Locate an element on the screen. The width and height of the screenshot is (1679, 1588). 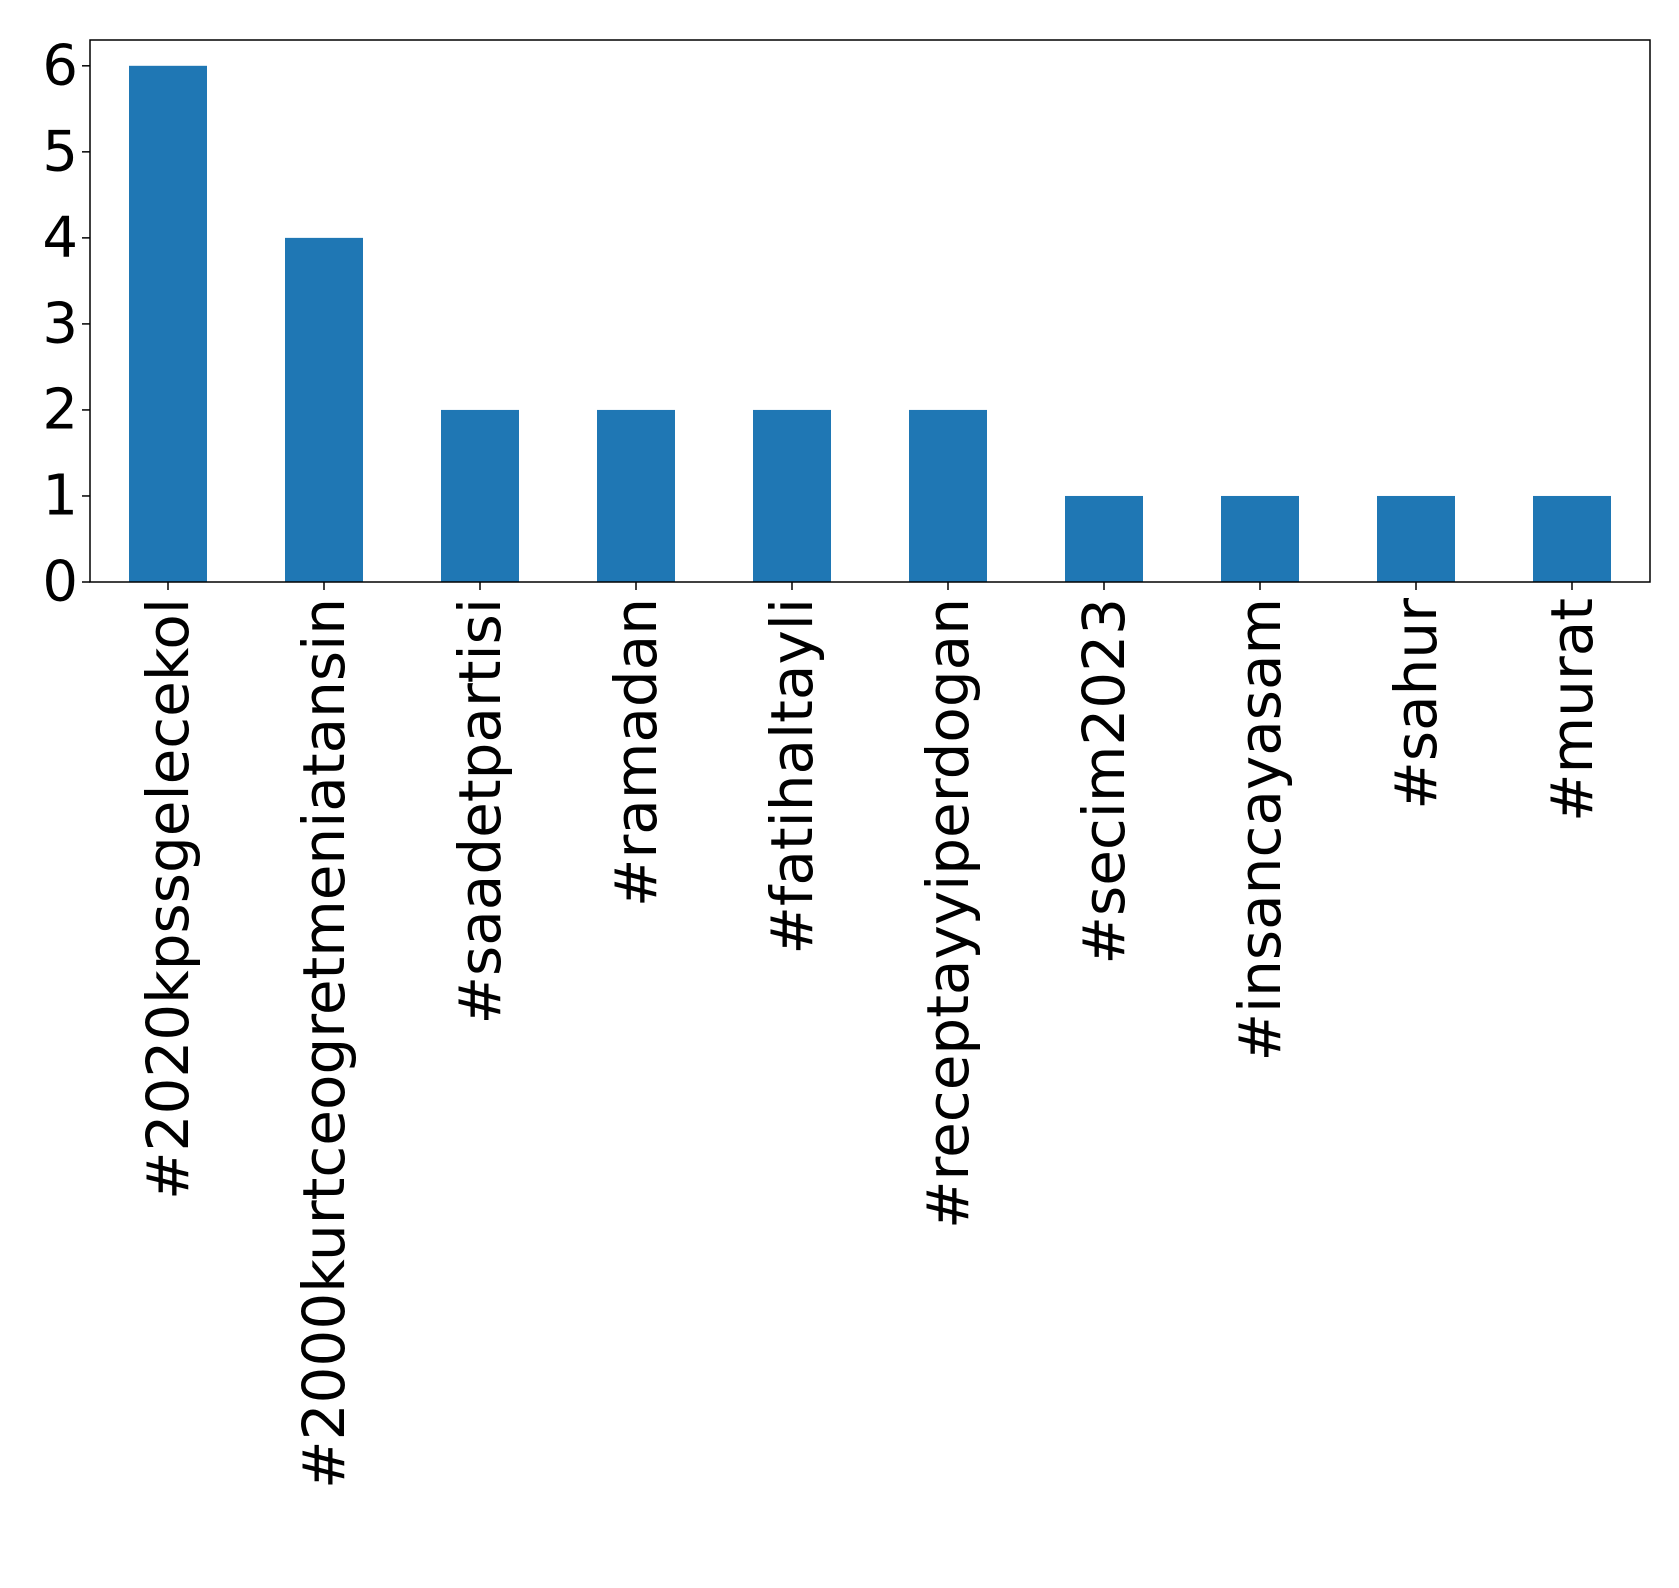
x-tick-label: #2000kurtceogretmeniatansin is located at coordinates (324, 1043).